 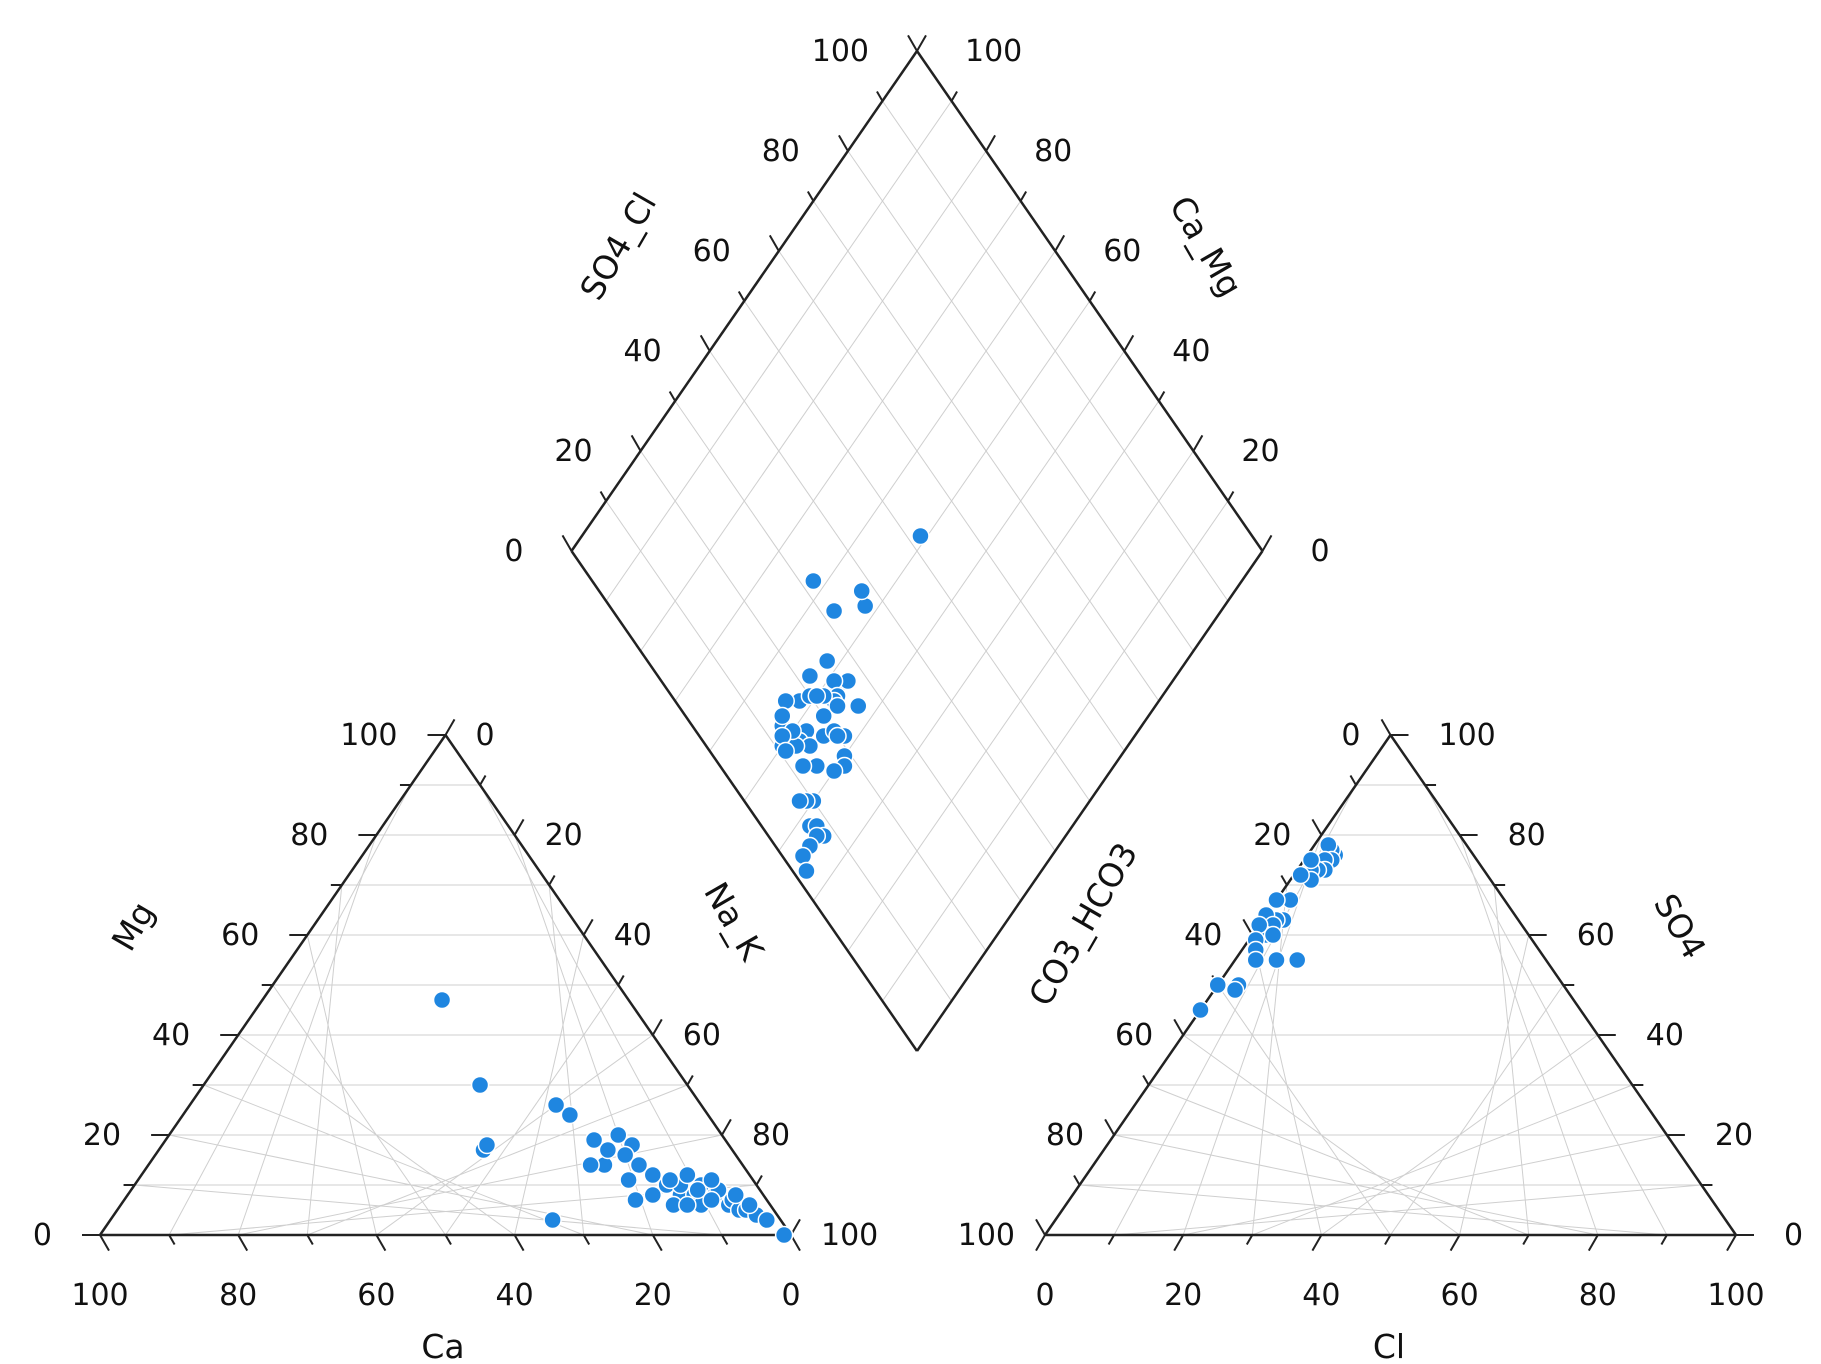 What do you see at coordinates (1665, 1035) in the screenshot?
I see `anion-right-tick-label: 40` at bounding box center [1665, 1035].